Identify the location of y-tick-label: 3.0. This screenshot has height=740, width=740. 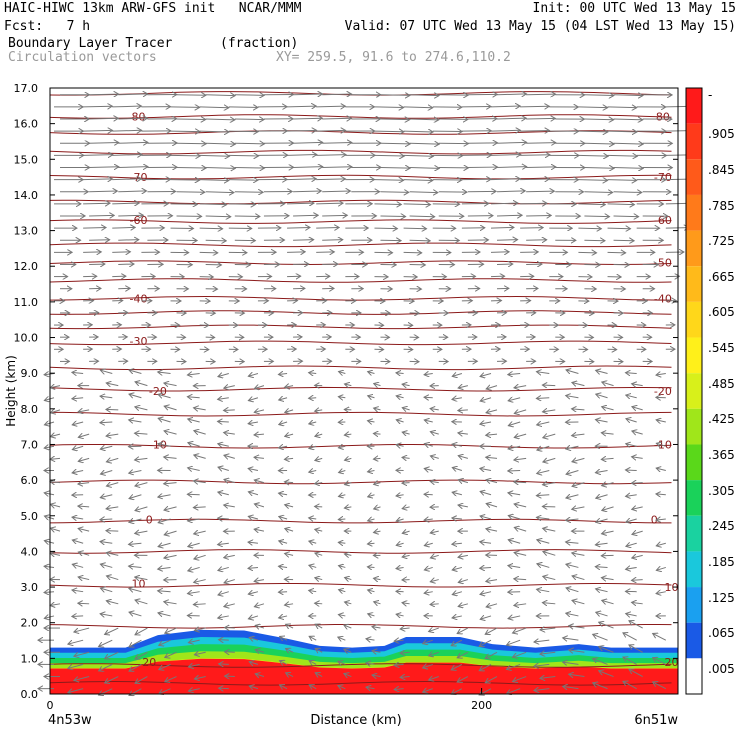
(30, 587).